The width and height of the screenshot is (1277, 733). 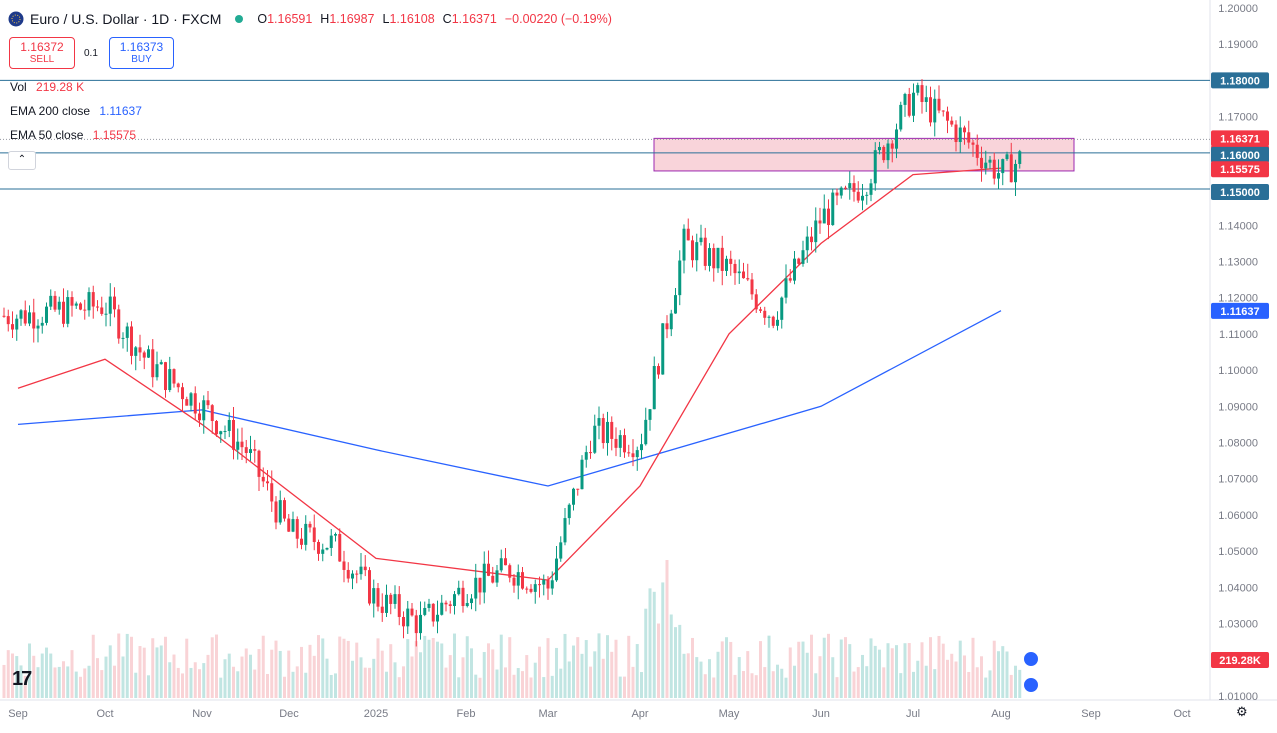 I want to click on sell-button: 1.16372 SELL, so click(x=42, y=53).